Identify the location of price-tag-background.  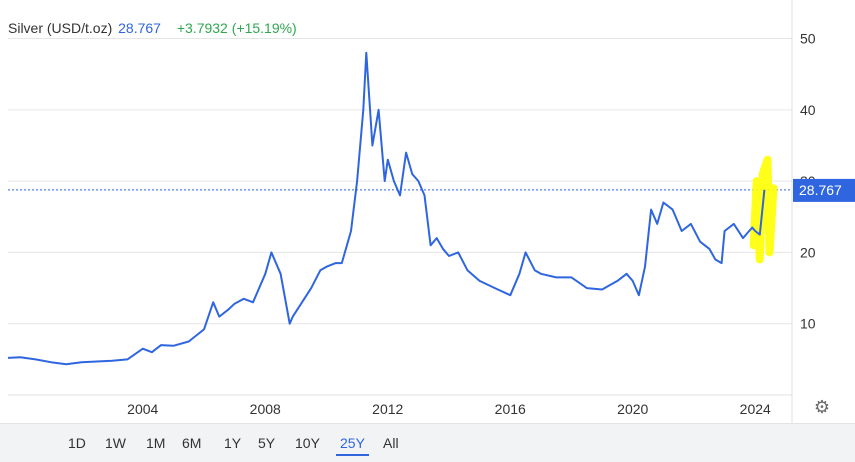
(824, 190).